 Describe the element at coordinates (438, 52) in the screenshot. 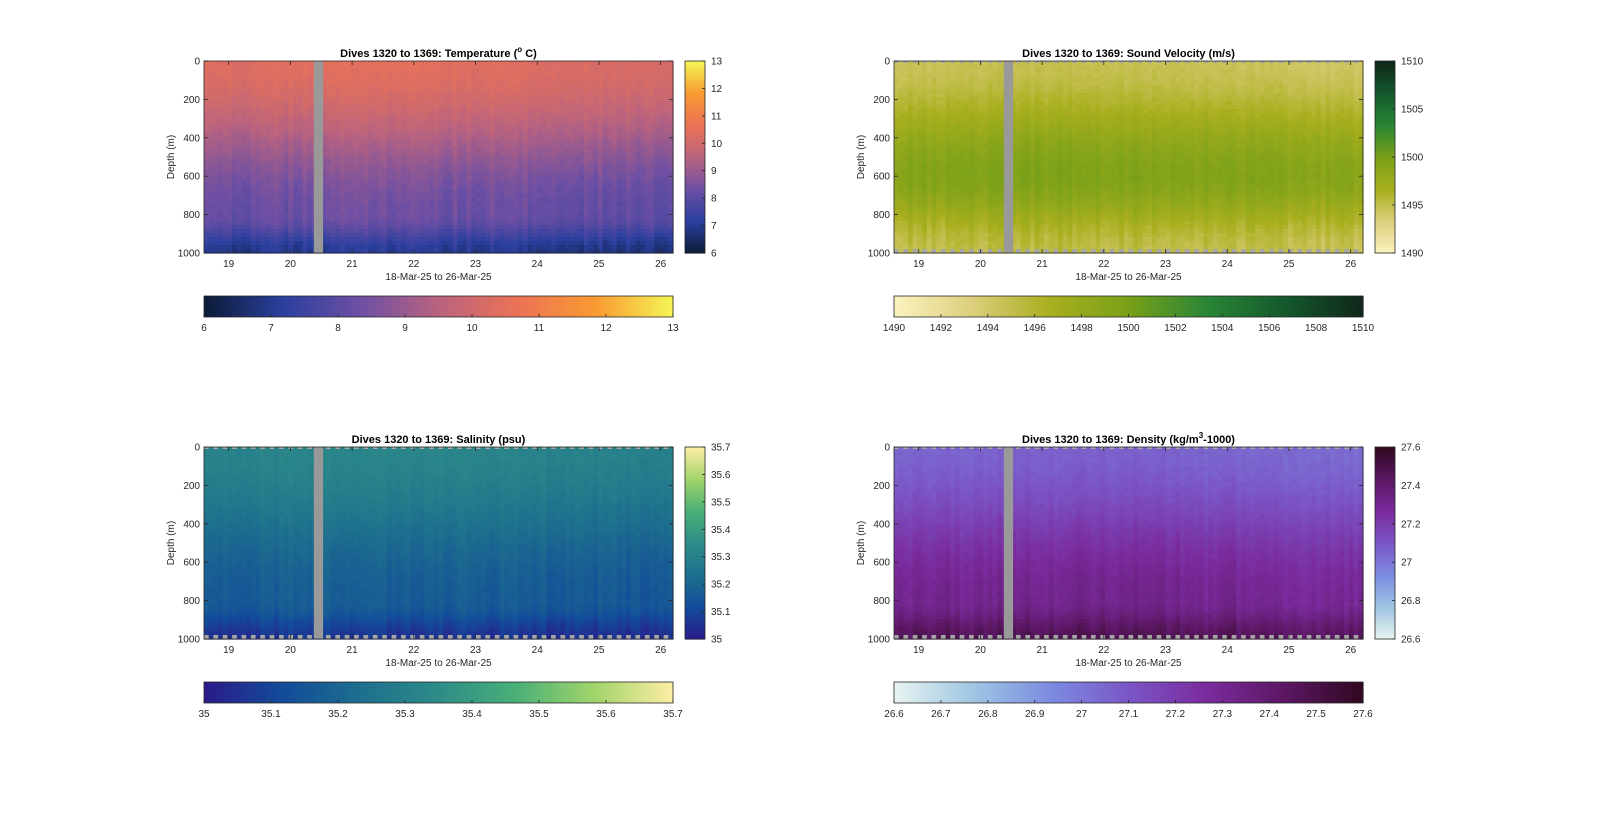

I see `chart-title: Dives 1320 to 1369: Temperature (o C)` at that location.